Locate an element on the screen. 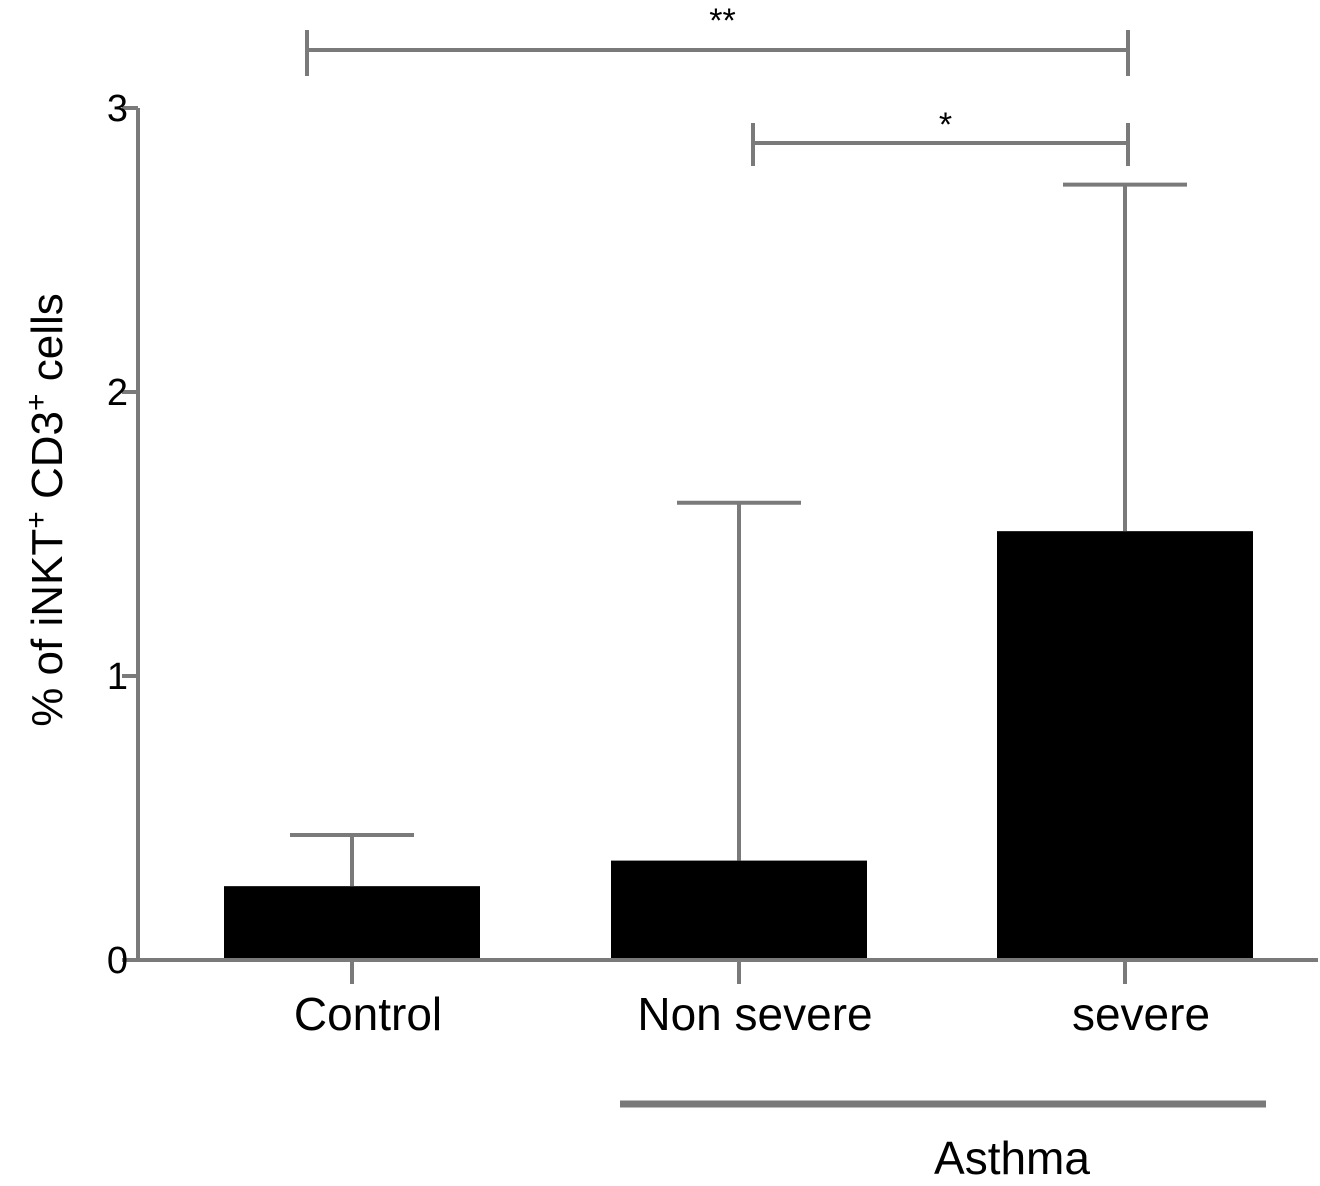  y-tick-label: 2 is located at coordinates (117, 393).